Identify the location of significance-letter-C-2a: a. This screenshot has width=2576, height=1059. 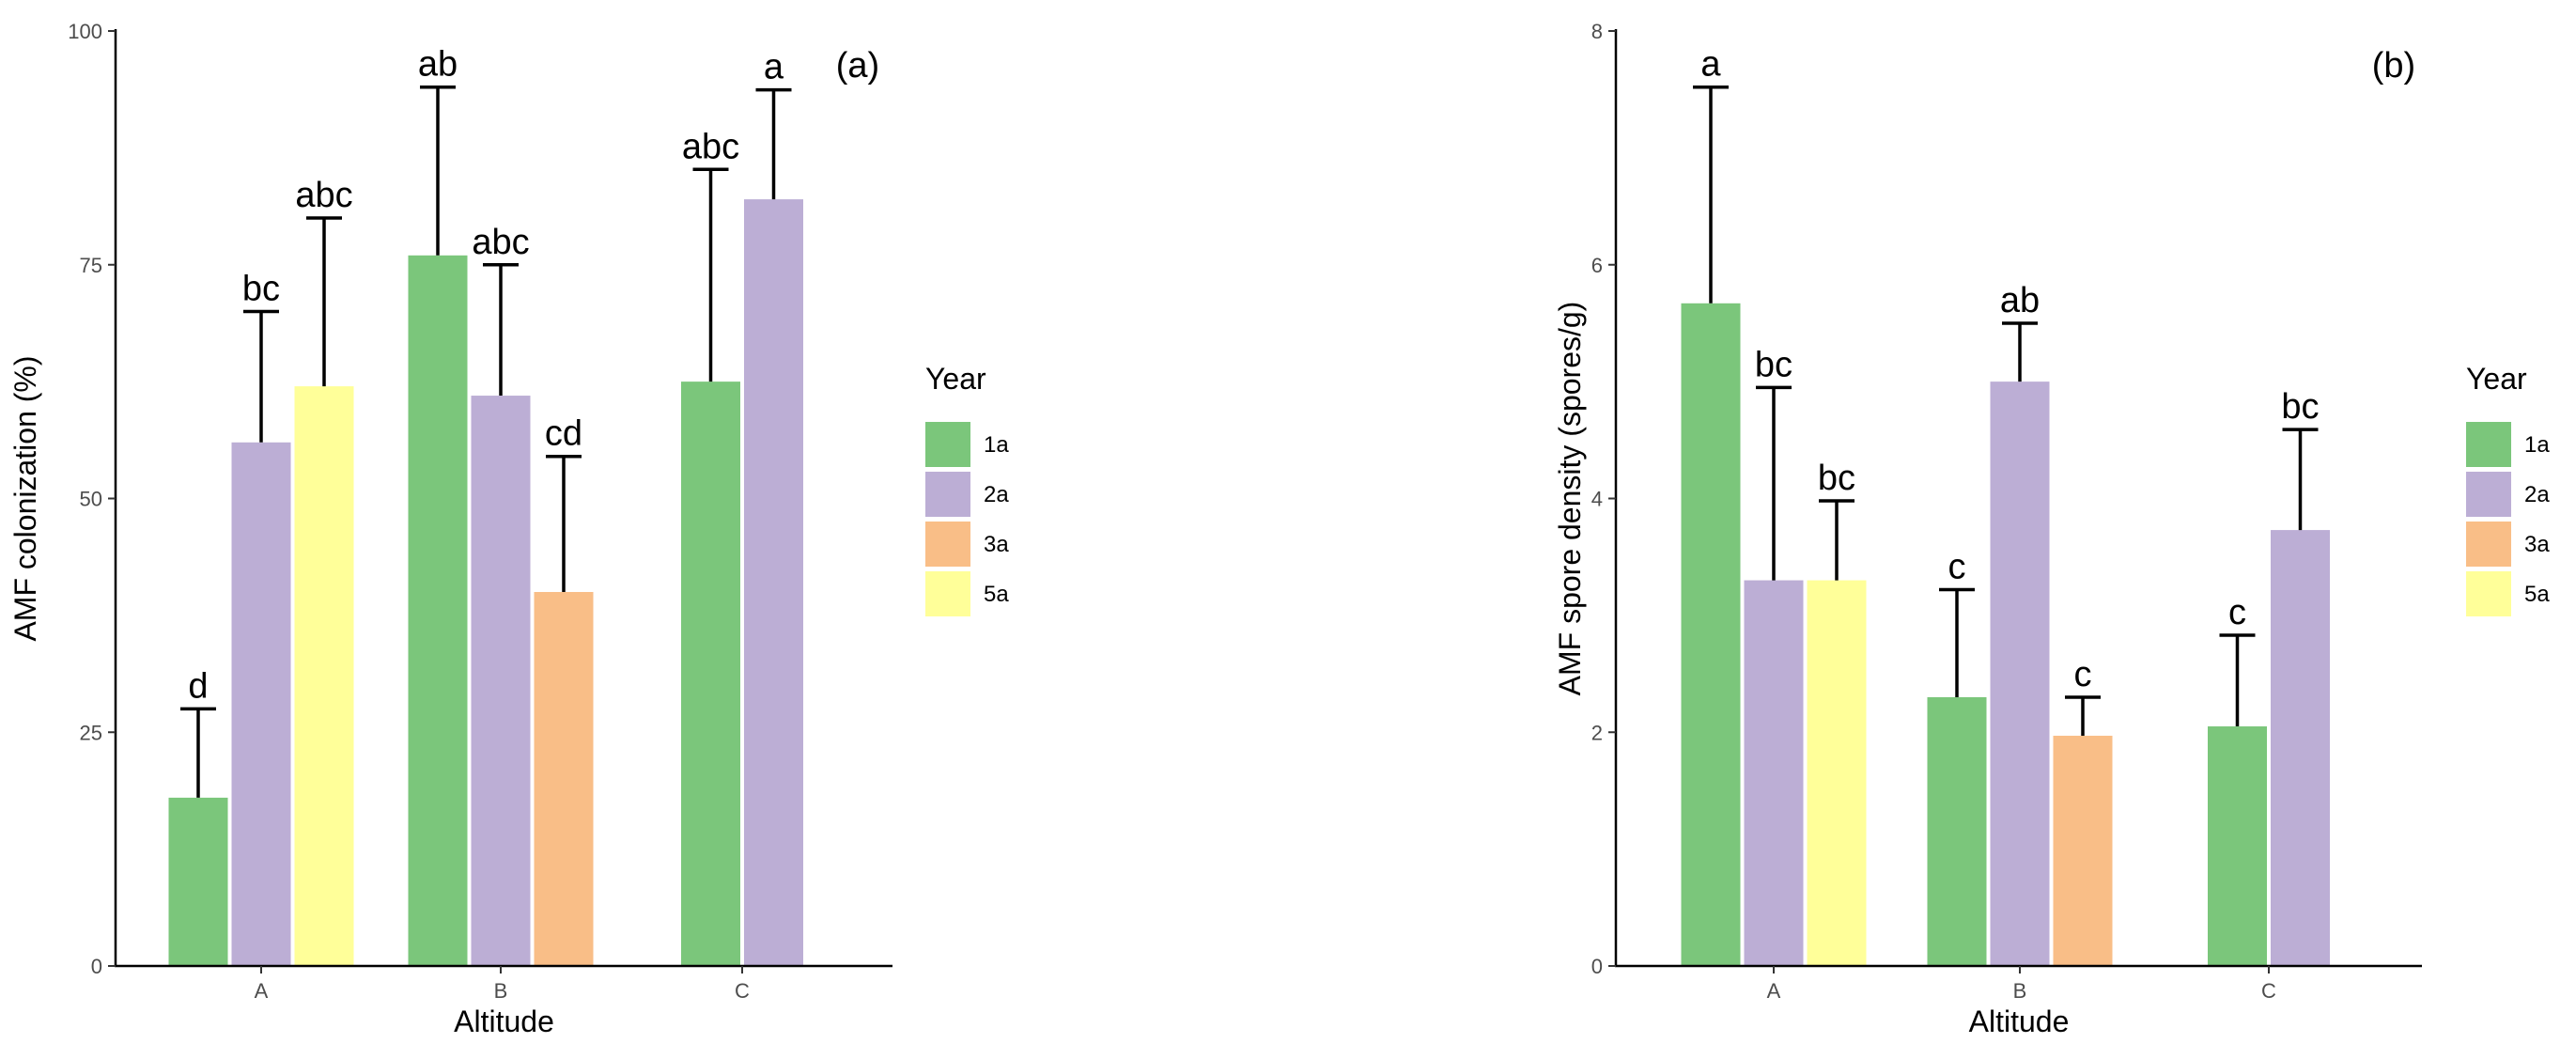
(774, 67).